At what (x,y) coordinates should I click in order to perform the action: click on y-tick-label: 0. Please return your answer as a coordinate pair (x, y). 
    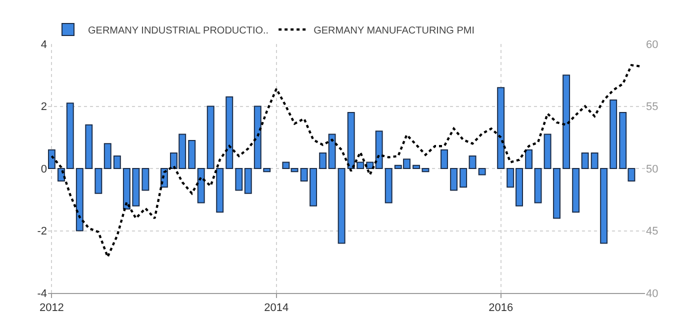
    Looking at the image, I should click on (43, 169).